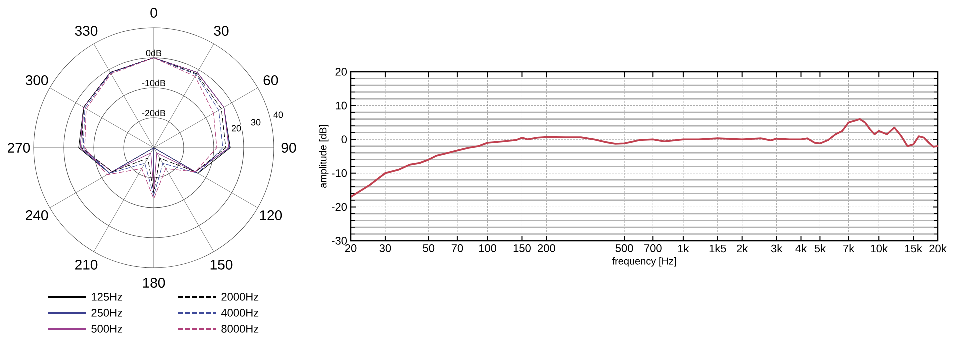  What do you see at coordinates (777, 248) in the screenshot?
I see `x-tick-label: 3k` at bounding box center [777, 248].